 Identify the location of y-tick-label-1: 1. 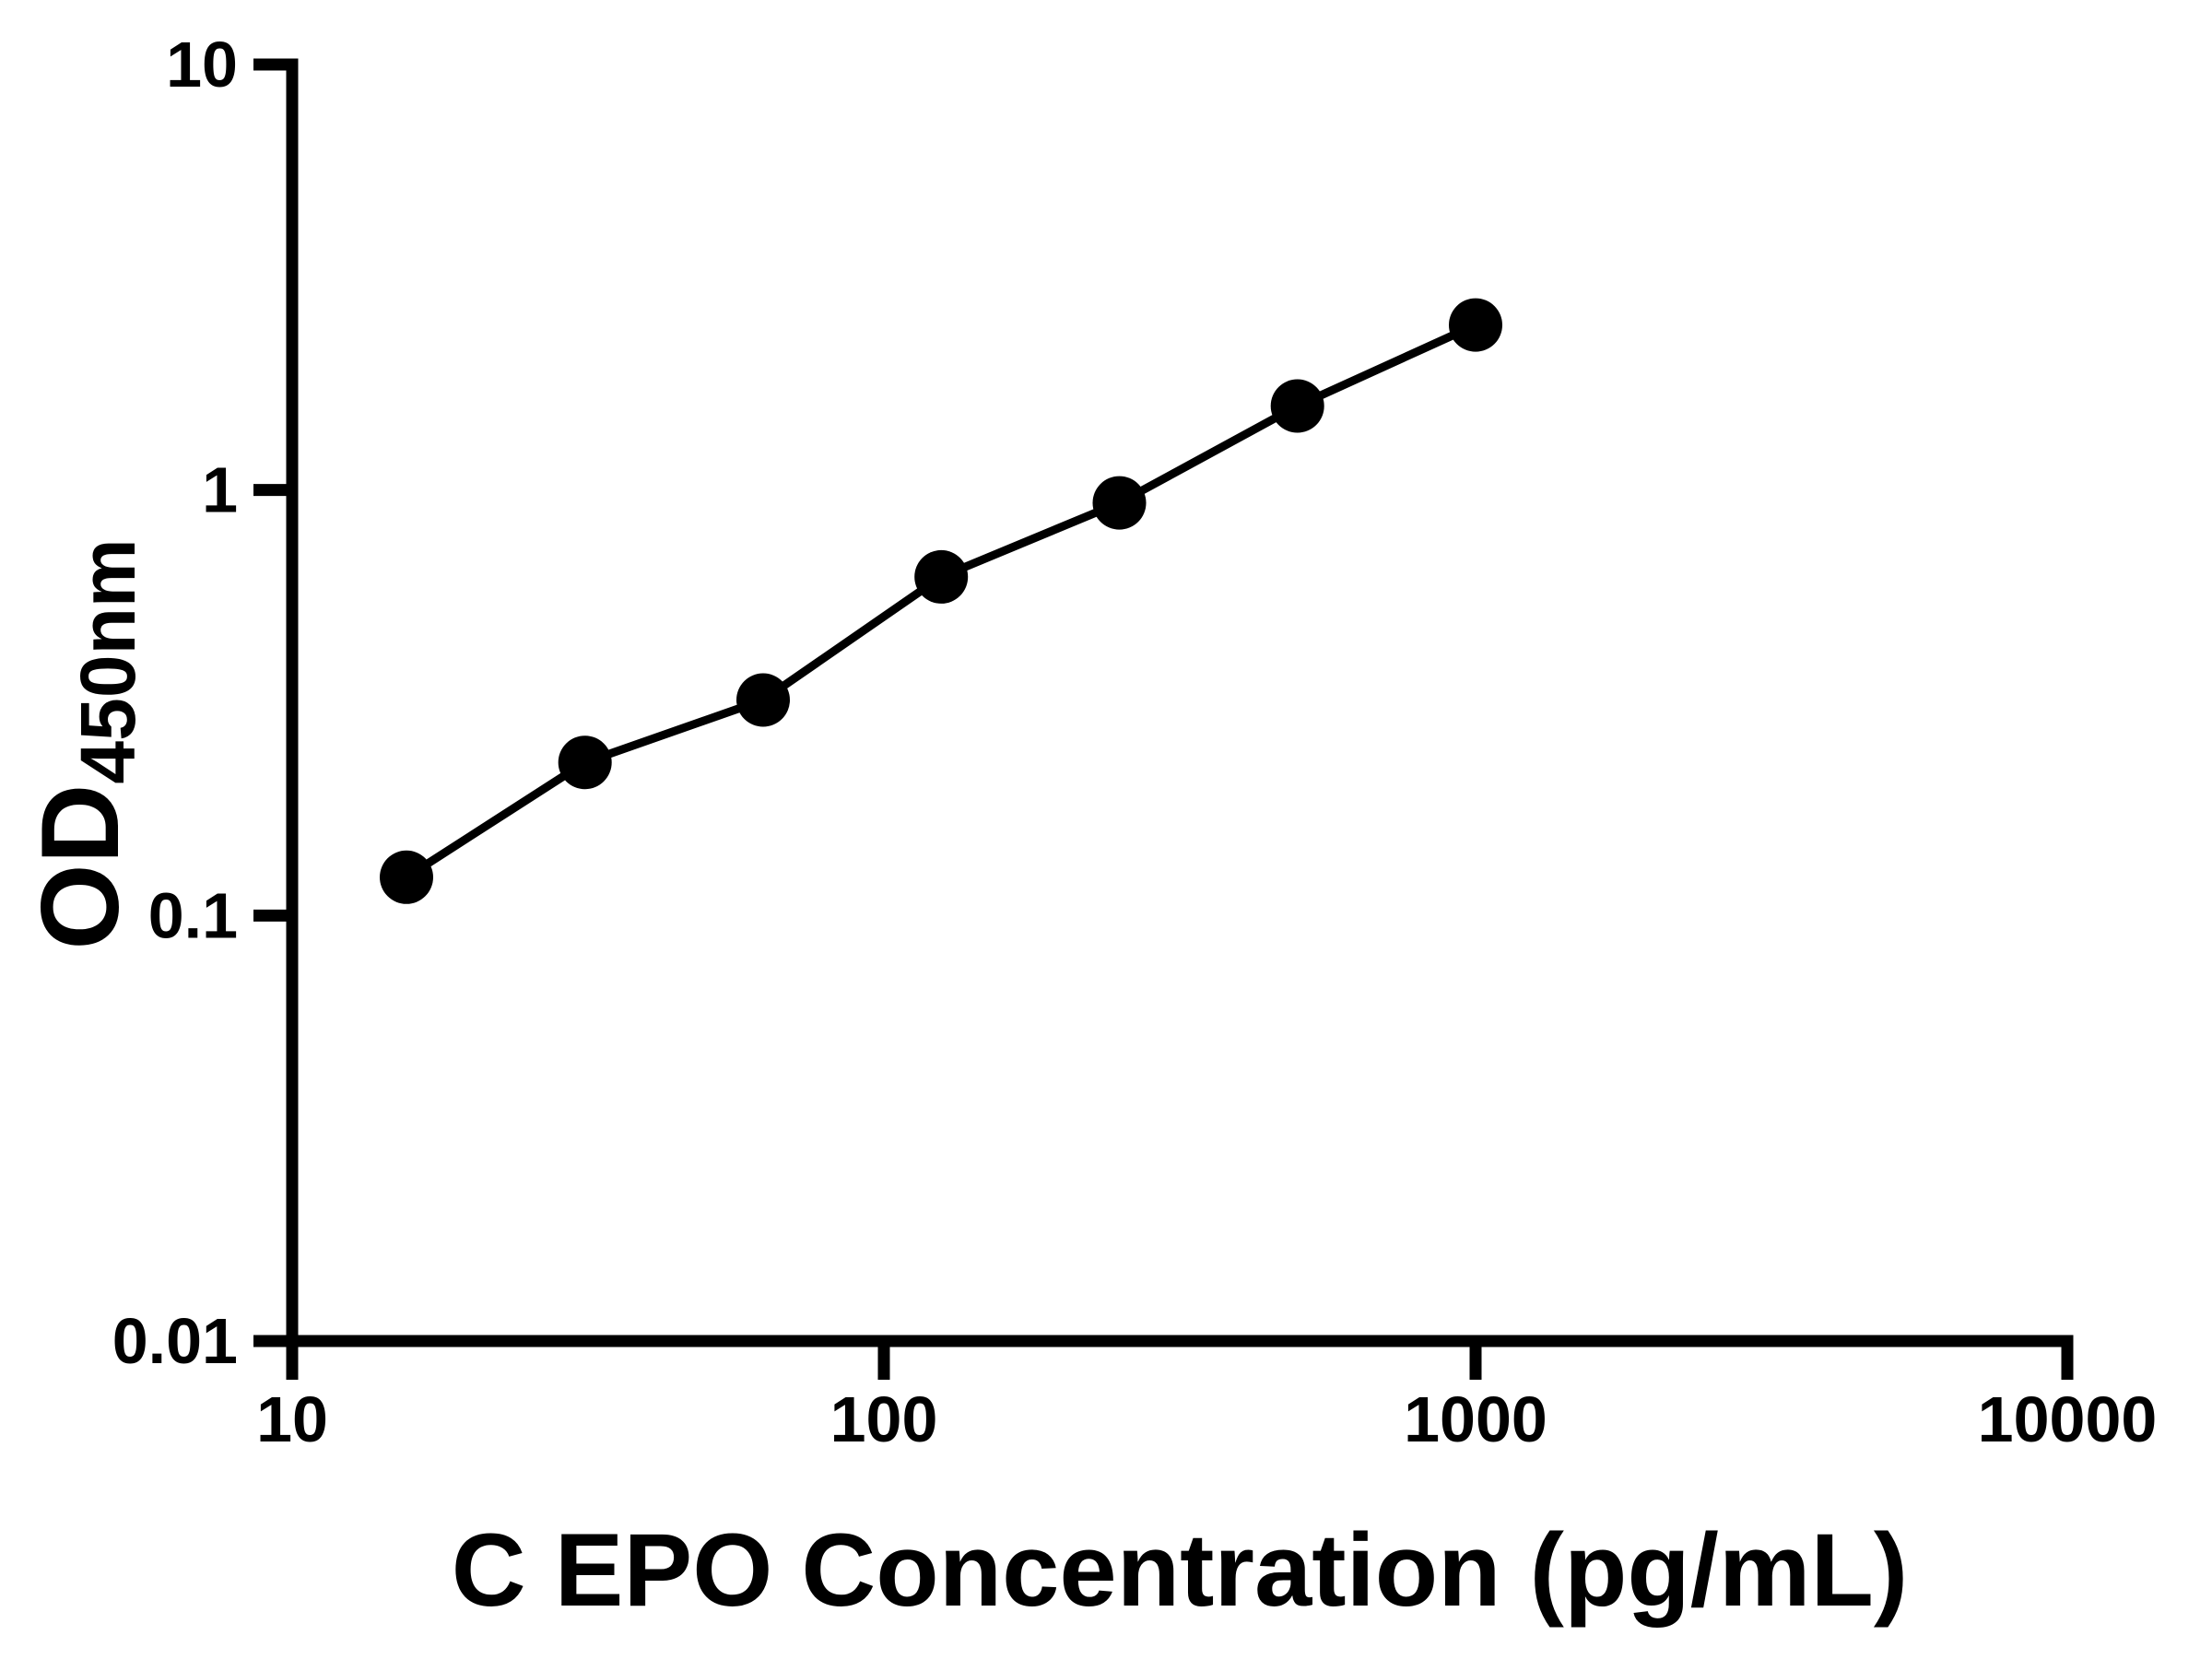
(220, 490).